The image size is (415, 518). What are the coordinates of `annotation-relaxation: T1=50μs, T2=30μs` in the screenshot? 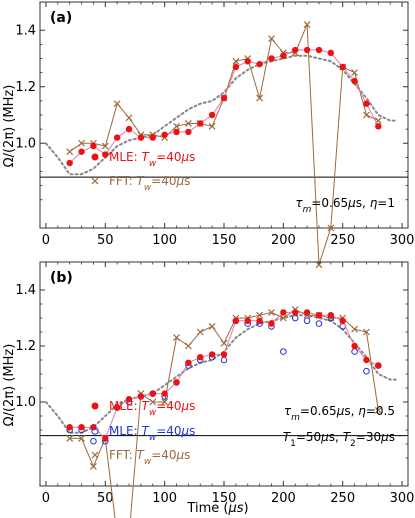 It's located at (339, 439).